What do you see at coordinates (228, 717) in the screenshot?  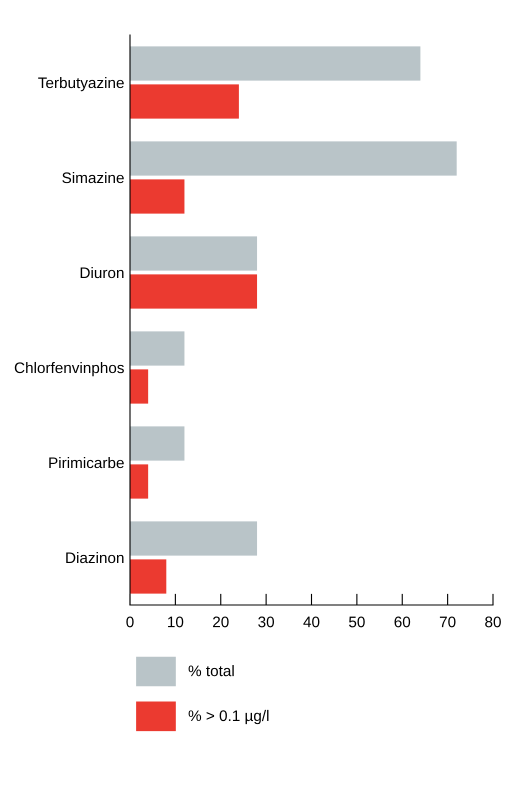 I see `legend-label: % > 0.1 µg/l` at bounding box center [228, 717].